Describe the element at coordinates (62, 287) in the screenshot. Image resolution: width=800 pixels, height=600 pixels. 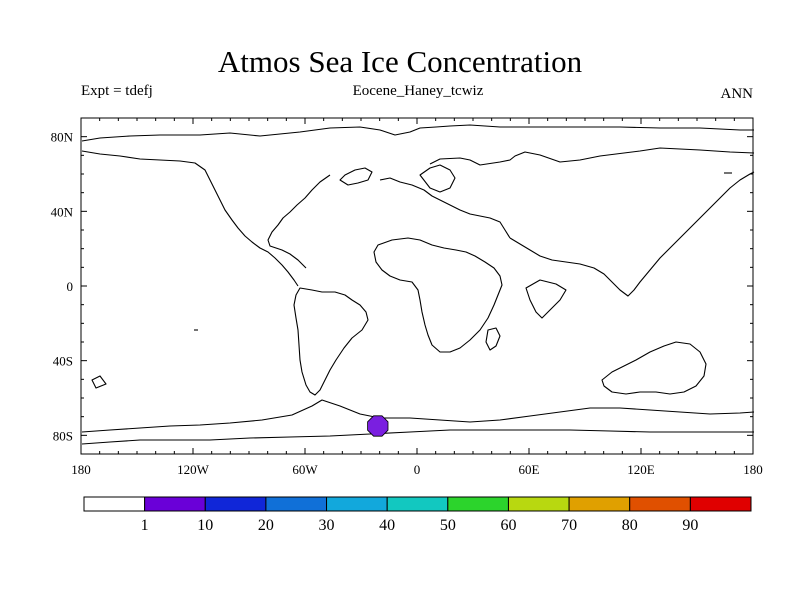
I see `latitude-labels: 80N 40N 0 40S 80S` at that location.